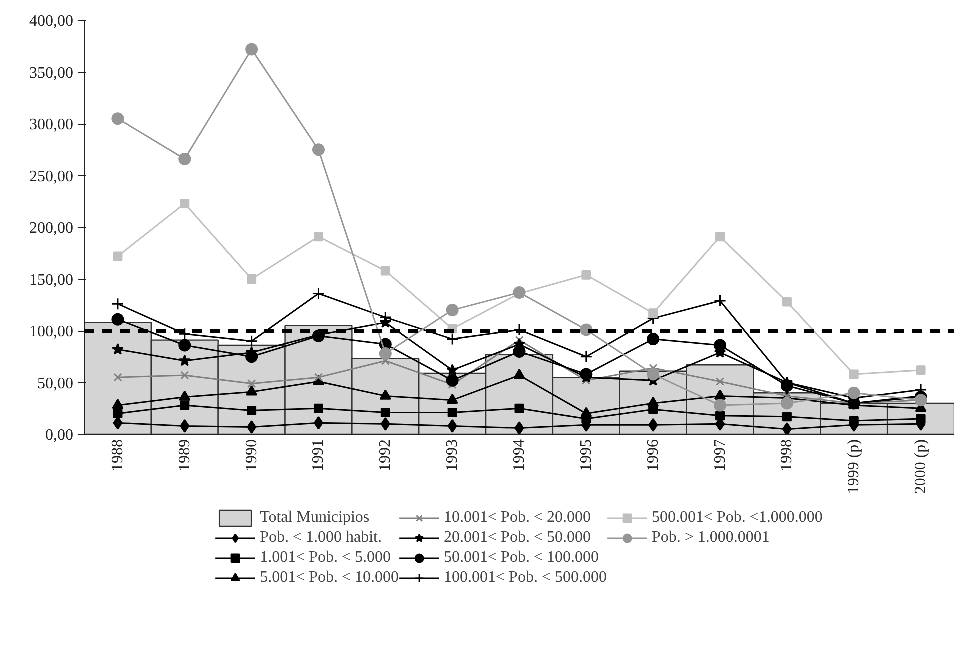  I want to click on y-tick-label: 250,00, so click(52, 177).